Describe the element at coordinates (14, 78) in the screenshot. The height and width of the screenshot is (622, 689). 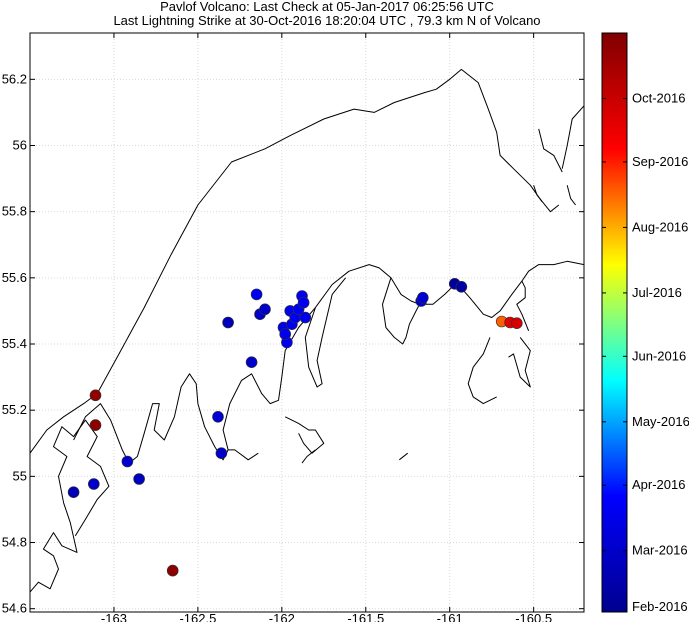
I see `y-tick-label-8: 56.2` at that location.